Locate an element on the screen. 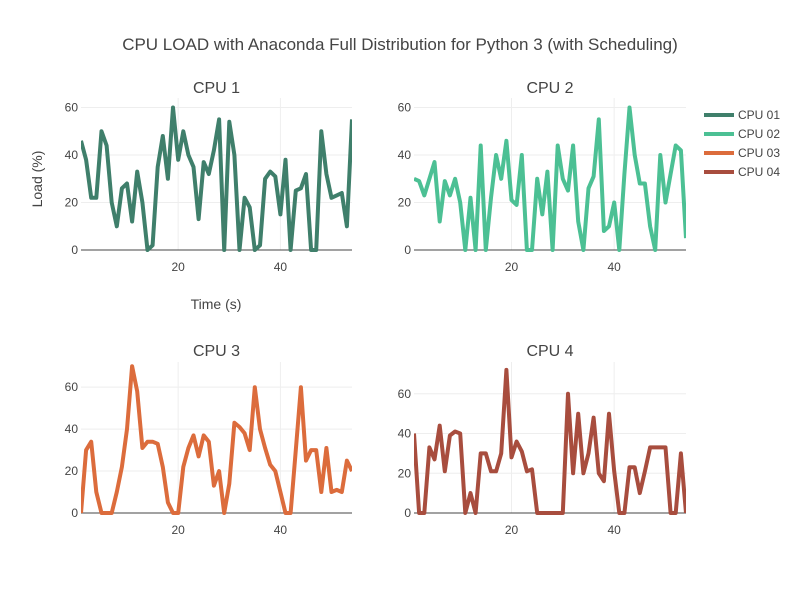 The image size is (800, 600). legend-item: CPU 04 is located at coordinates (742, 172).